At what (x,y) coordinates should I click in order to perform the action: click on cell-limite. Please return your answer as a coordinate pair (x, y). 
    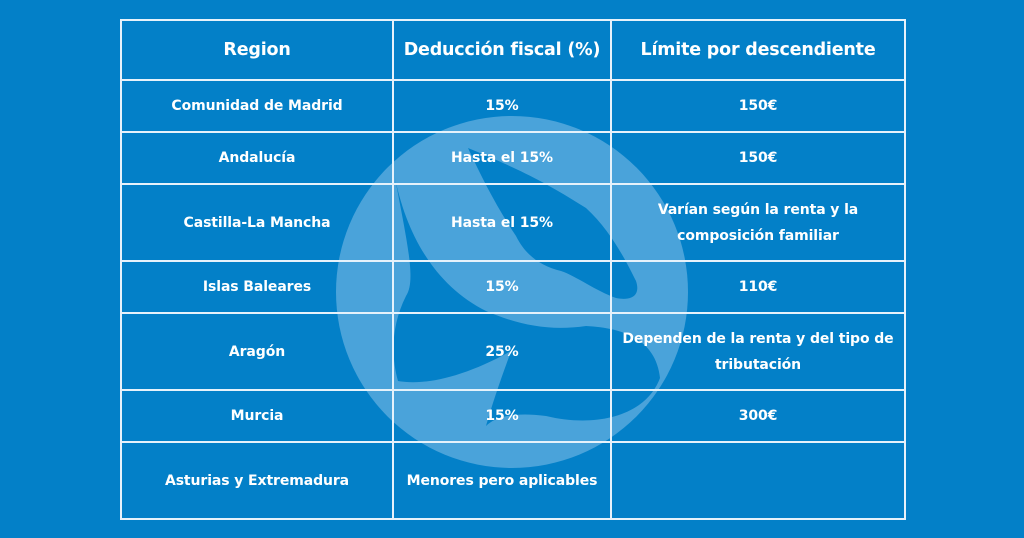
    Looking at the image, I should click on (758, 480).